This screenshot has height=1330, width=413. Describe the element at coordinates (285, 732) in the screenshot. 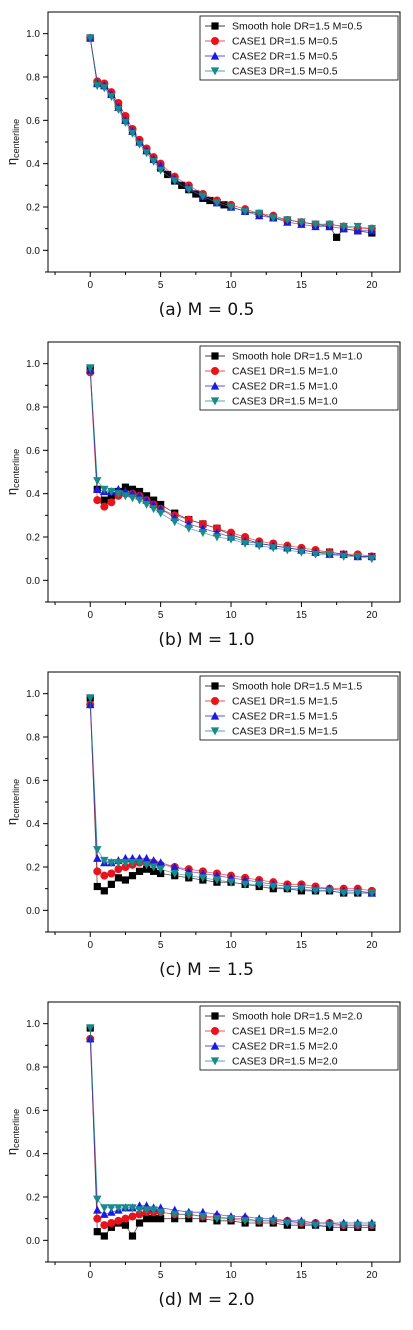

I see `legend-label: CASE3 DR=1.5 M=1.5` at that location.